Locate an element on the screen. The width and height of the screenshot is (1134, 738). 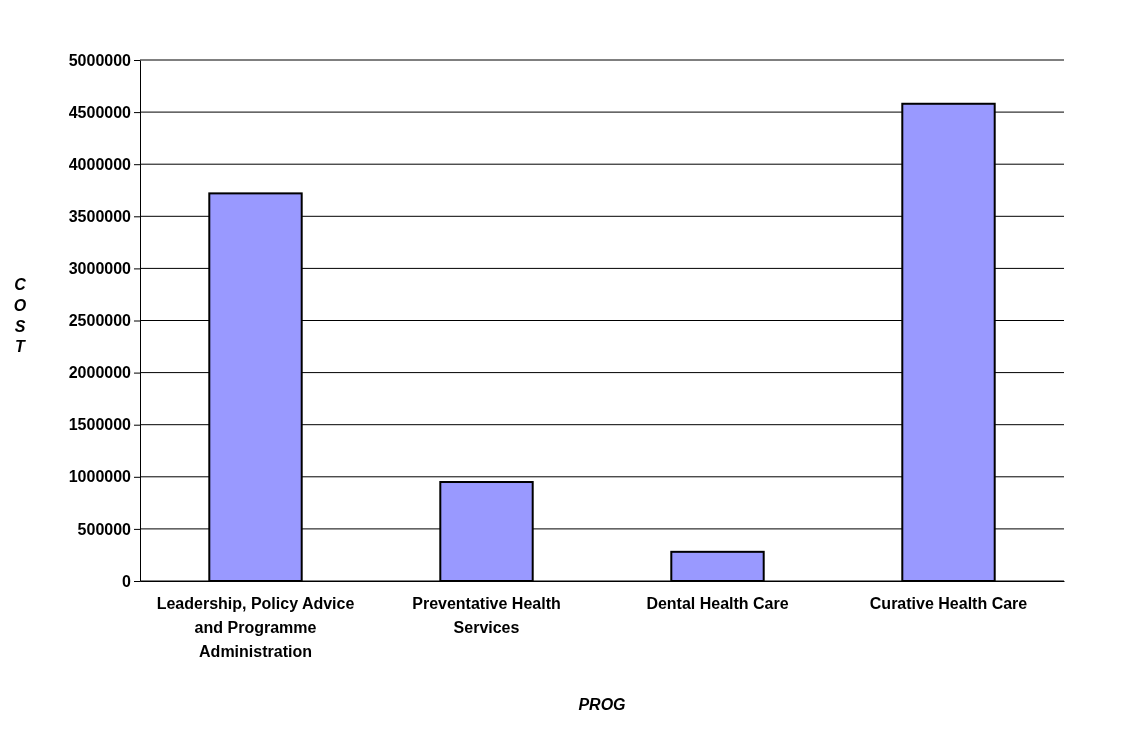
y-tick-label: 3000000 is located at coordinates (100, 269).